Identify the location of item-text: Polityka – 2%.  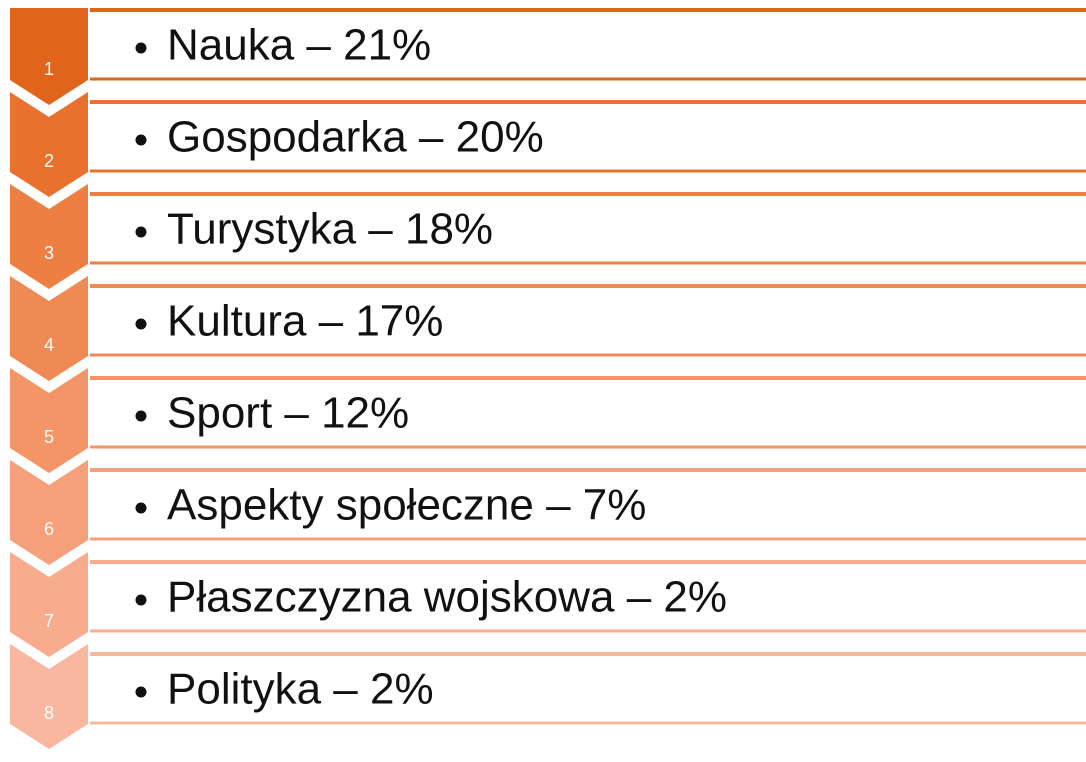
(300, 689).